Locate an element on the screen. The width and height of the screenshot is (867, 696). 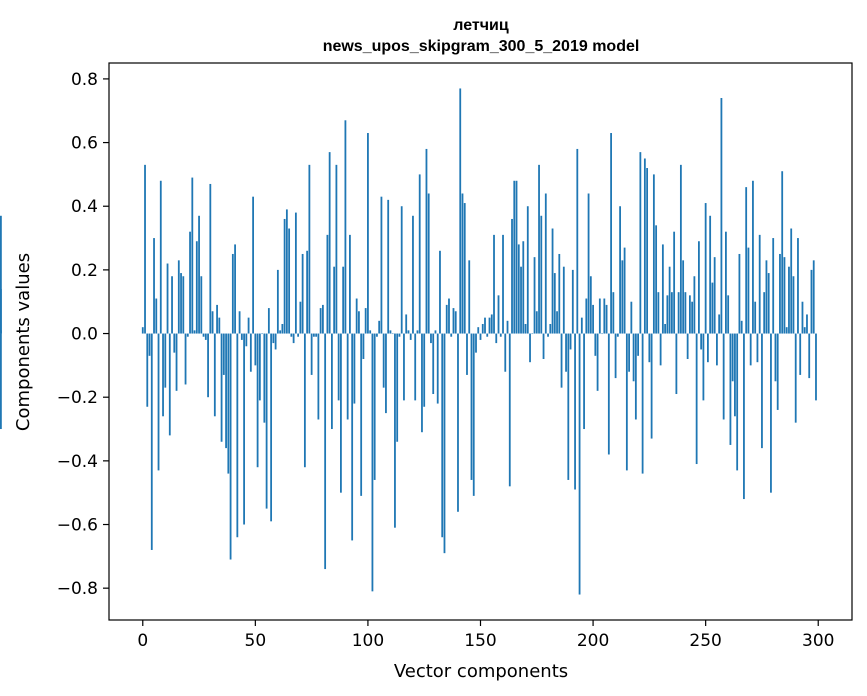
x-axis-label: Vector components is located at coordinates (481, 671).